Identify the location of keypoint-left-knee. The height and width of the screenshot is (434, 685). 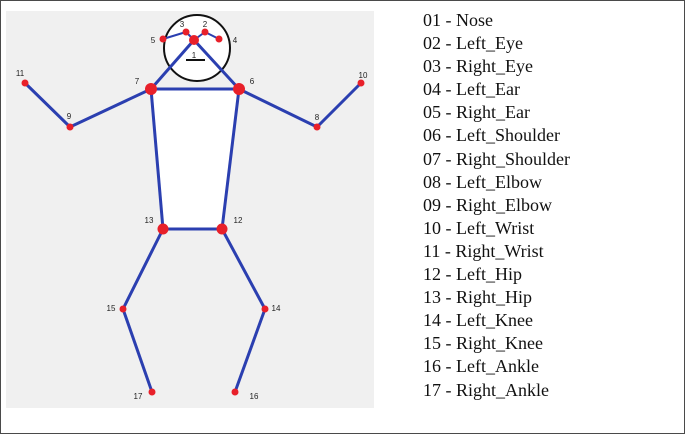
(265, 309).